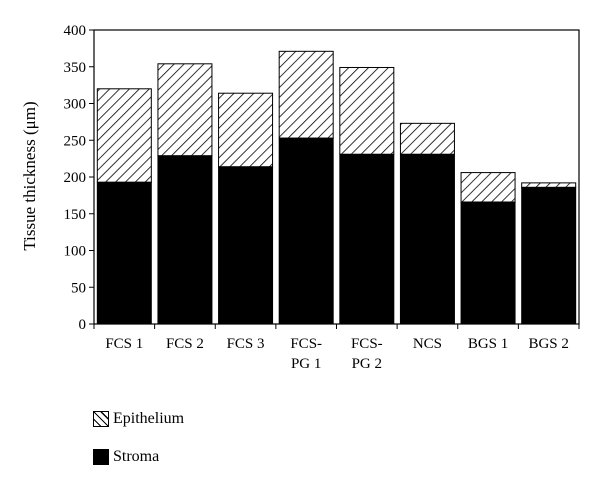 The image size is (600, 484). I want to click on y-tick-label-250: 250, so click(75, 141).